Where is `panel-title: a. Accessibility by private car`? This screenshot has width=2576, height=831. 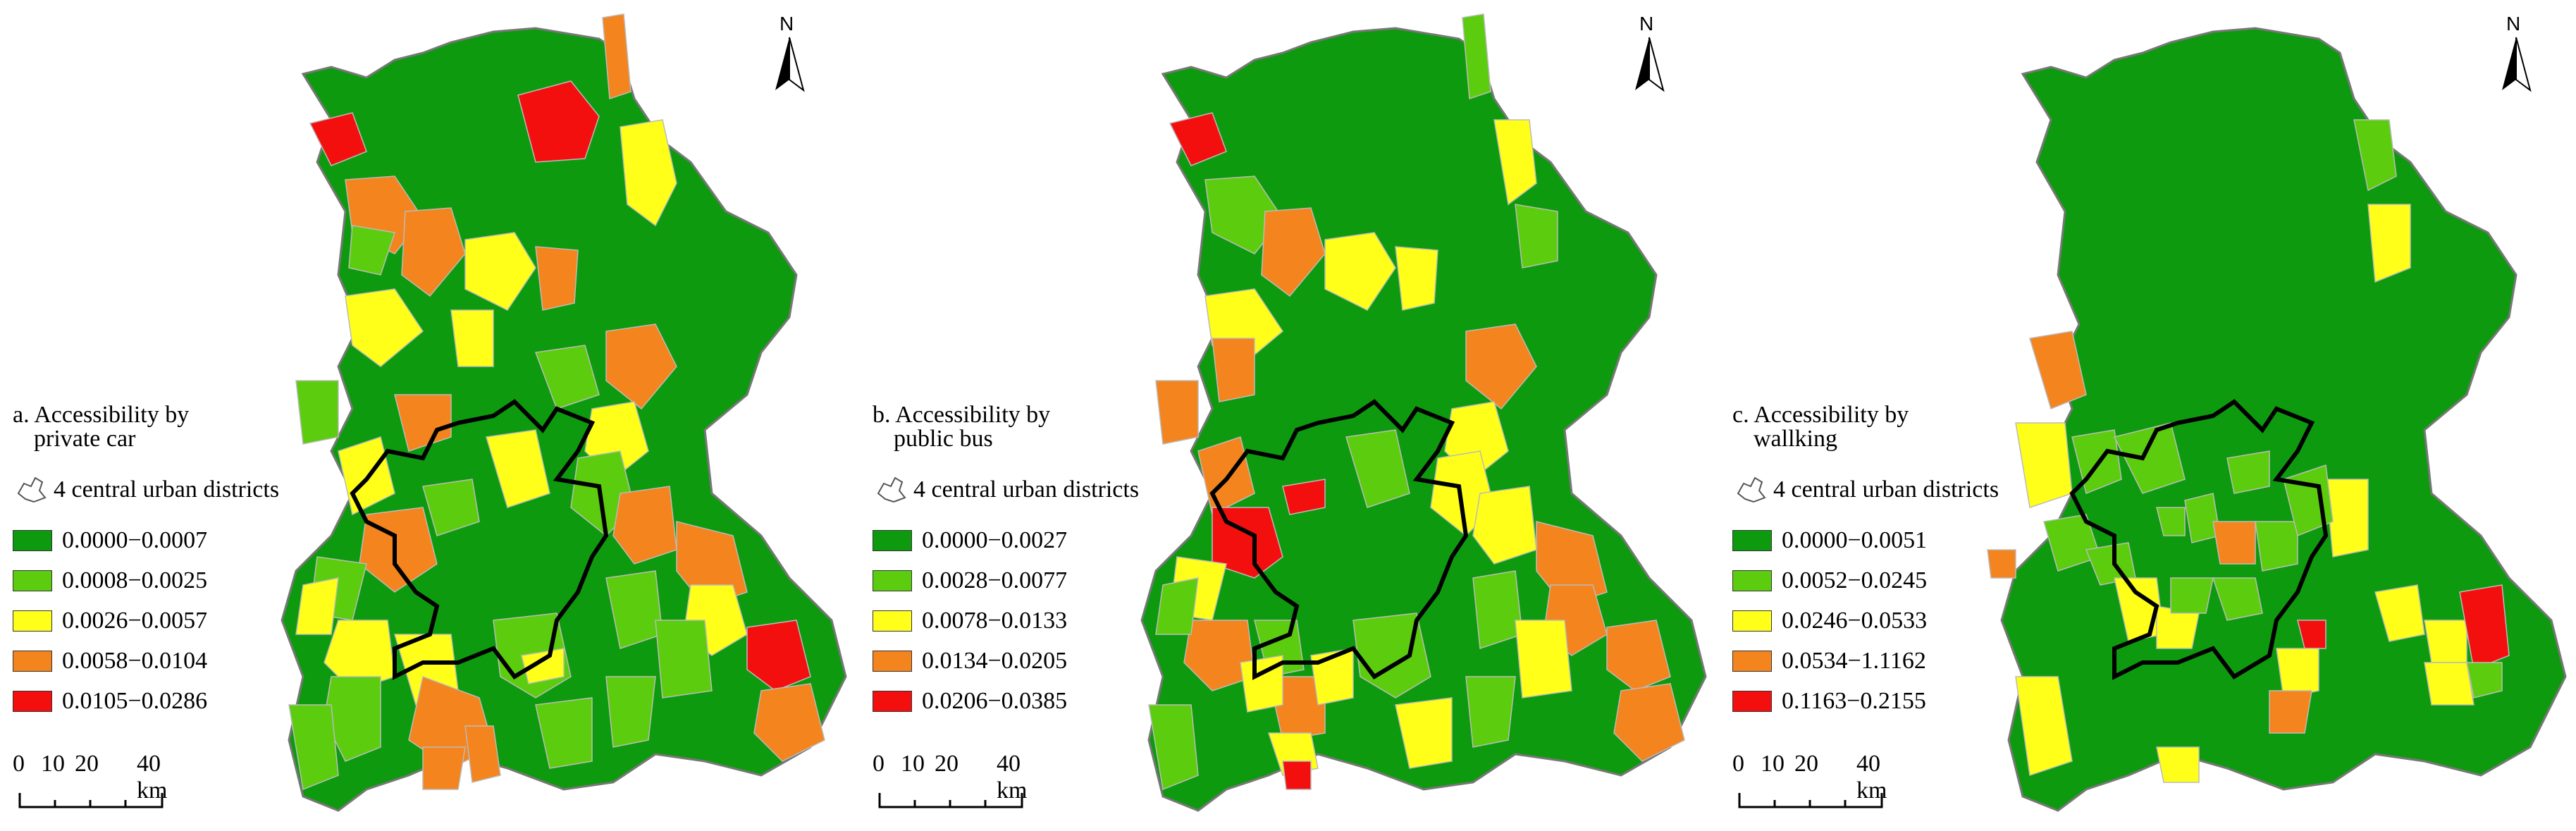 panel-title: a. Accessibility by private car is located at coordinates (101, 427).